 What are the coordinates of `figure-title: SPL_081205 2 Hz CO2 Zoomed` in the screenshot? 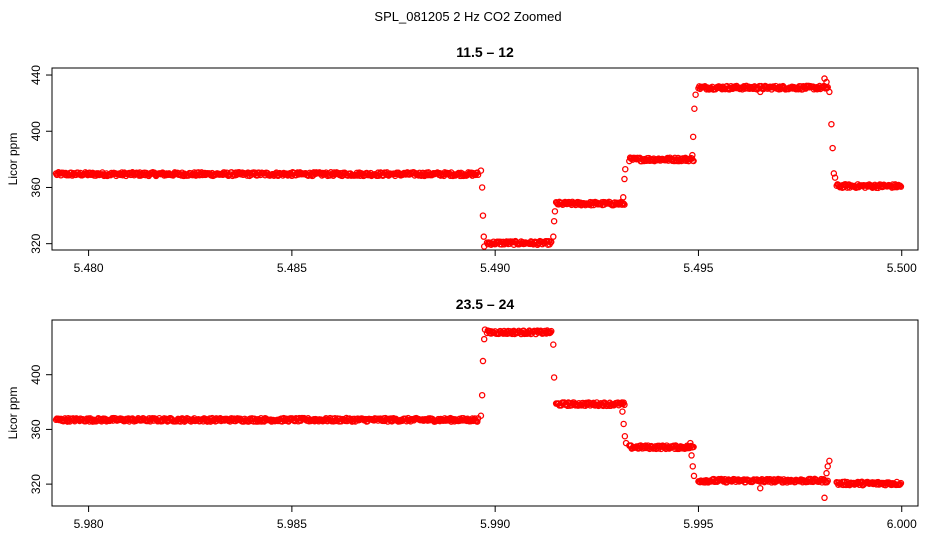 It's located at (468, 16).